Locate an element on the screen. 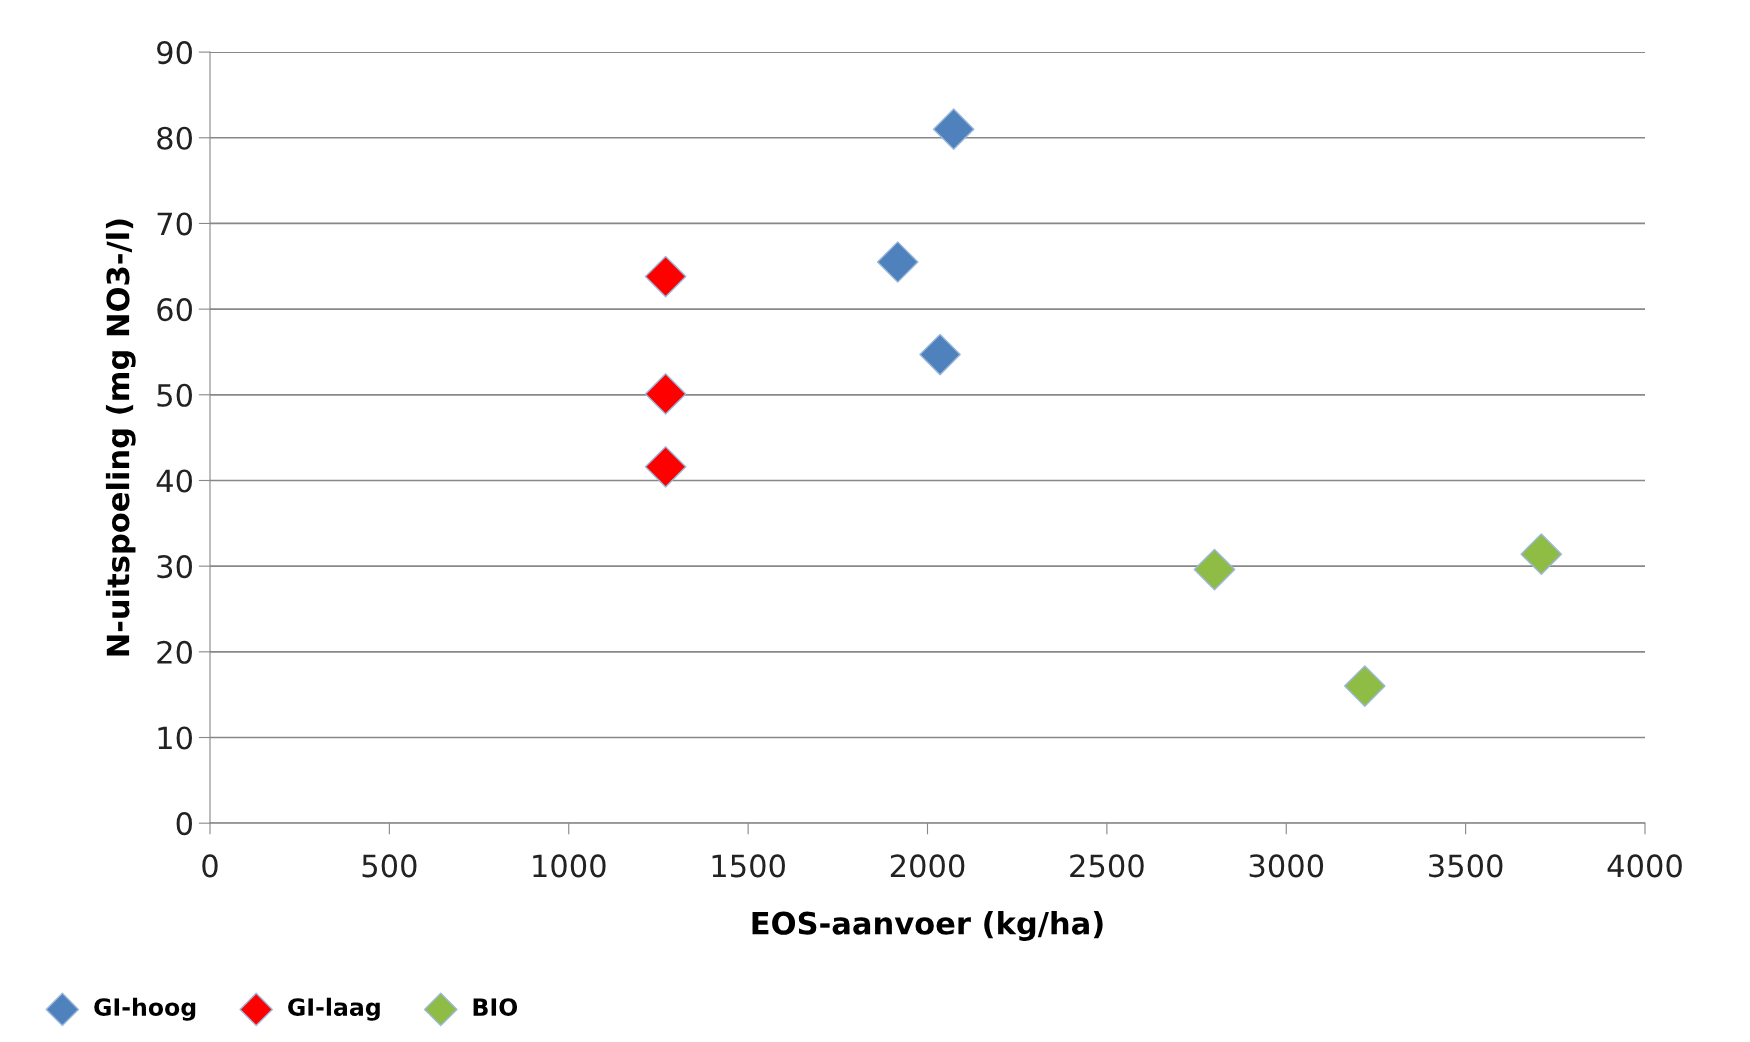 The width and height of the screenshot is (1750, 1042). x-tick-label: 2000 is located at coordinates (927, 866).